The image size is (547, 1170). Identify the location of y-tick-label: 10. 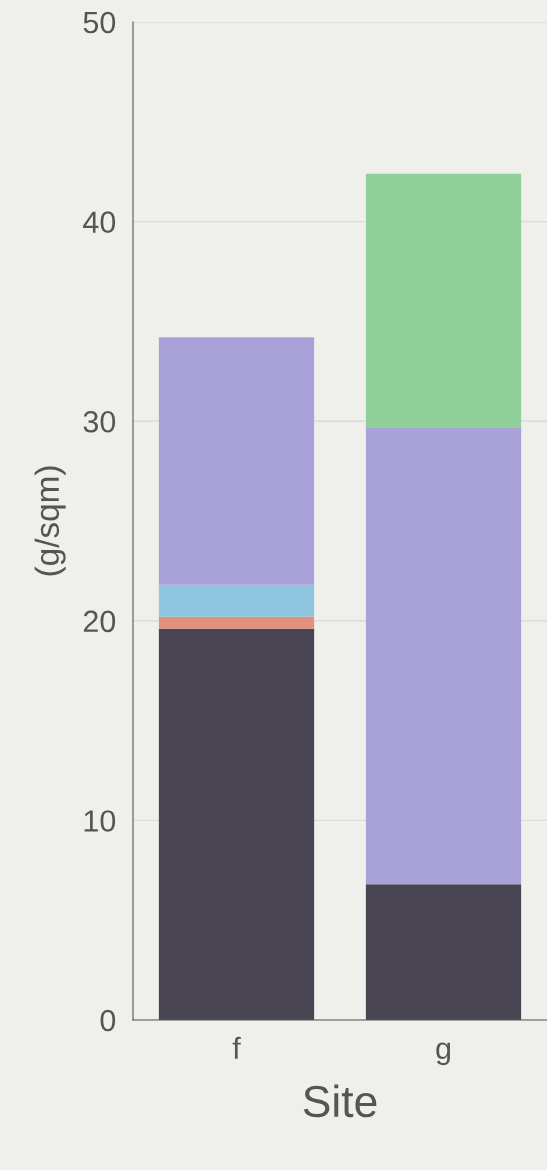
(100, 821).